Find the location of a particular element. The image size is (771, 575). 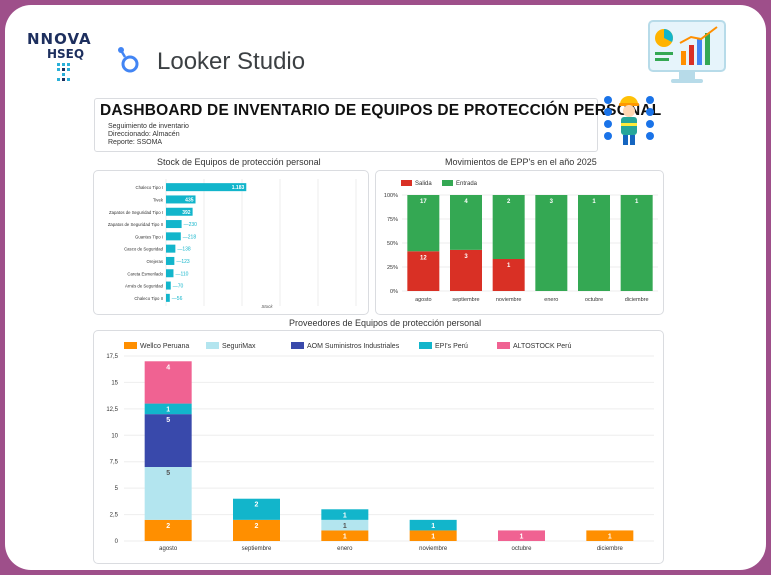

legend-entrada-label: Entrada is located at coordinates (467, 184).